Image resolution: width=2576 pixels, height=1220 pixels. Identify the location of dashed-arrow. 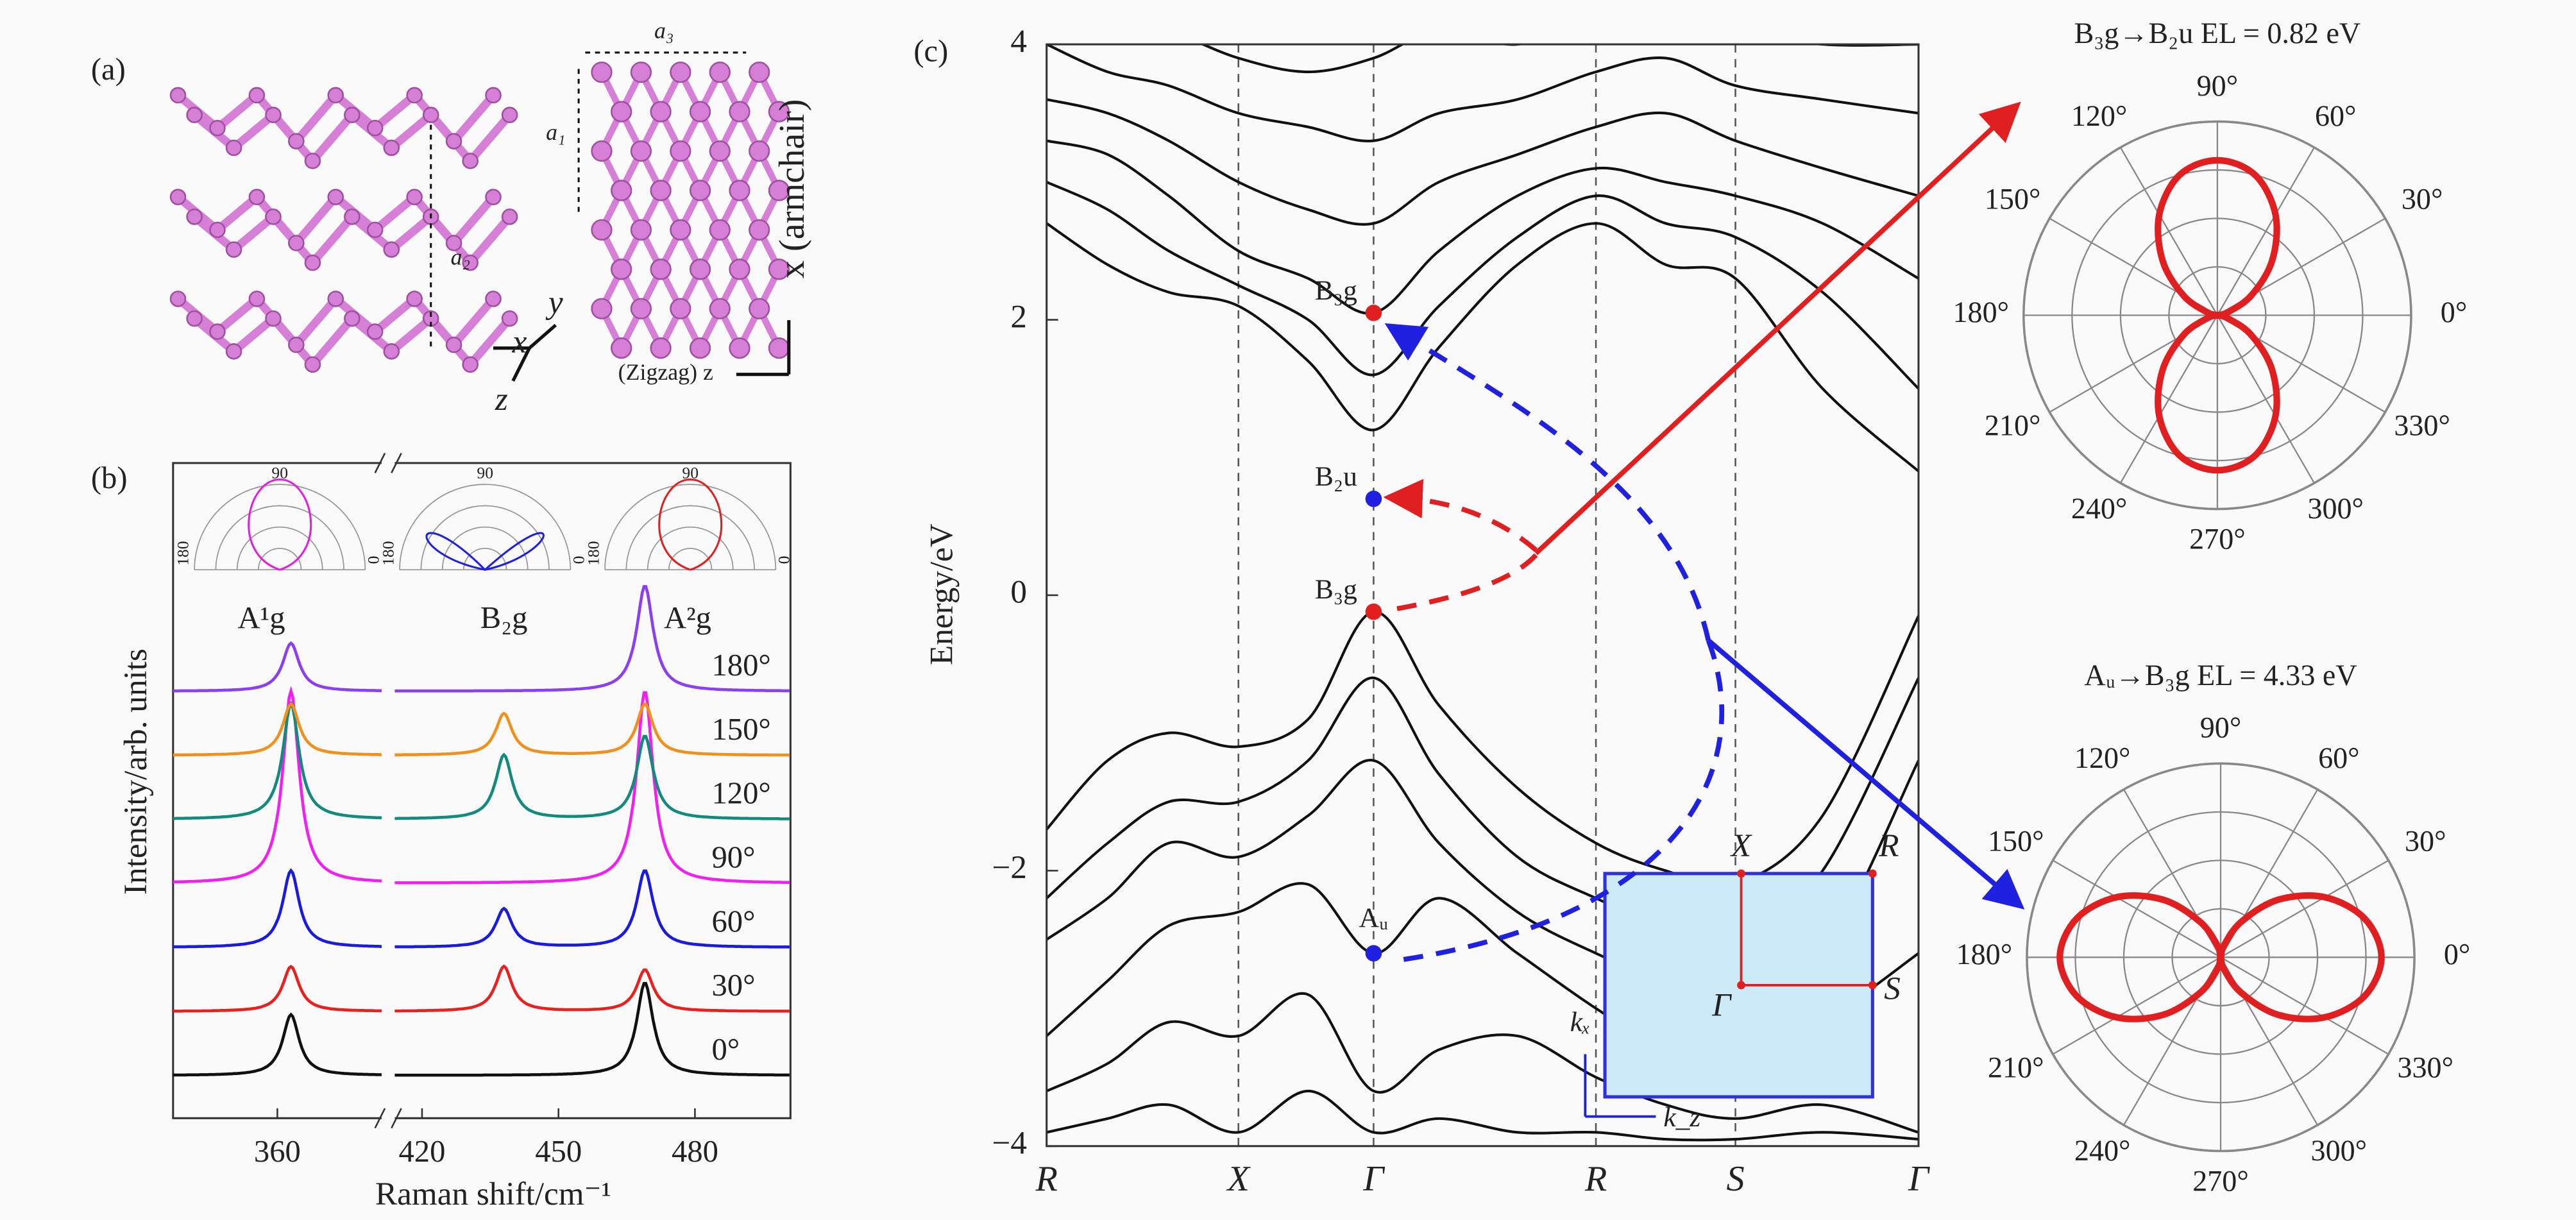
(1460, 515).